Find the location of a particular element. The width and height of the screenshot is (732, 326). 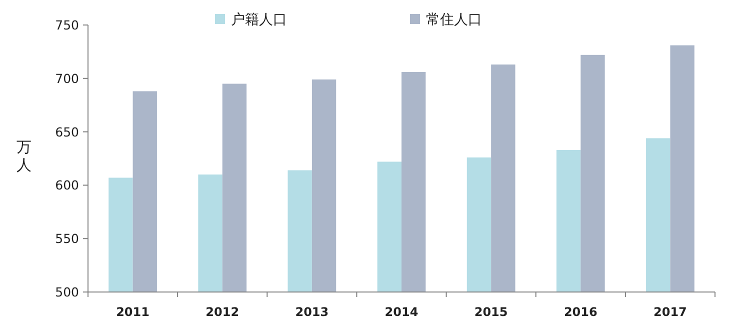

legend-label: 户籍人口 is located at coordinates (259, 20).